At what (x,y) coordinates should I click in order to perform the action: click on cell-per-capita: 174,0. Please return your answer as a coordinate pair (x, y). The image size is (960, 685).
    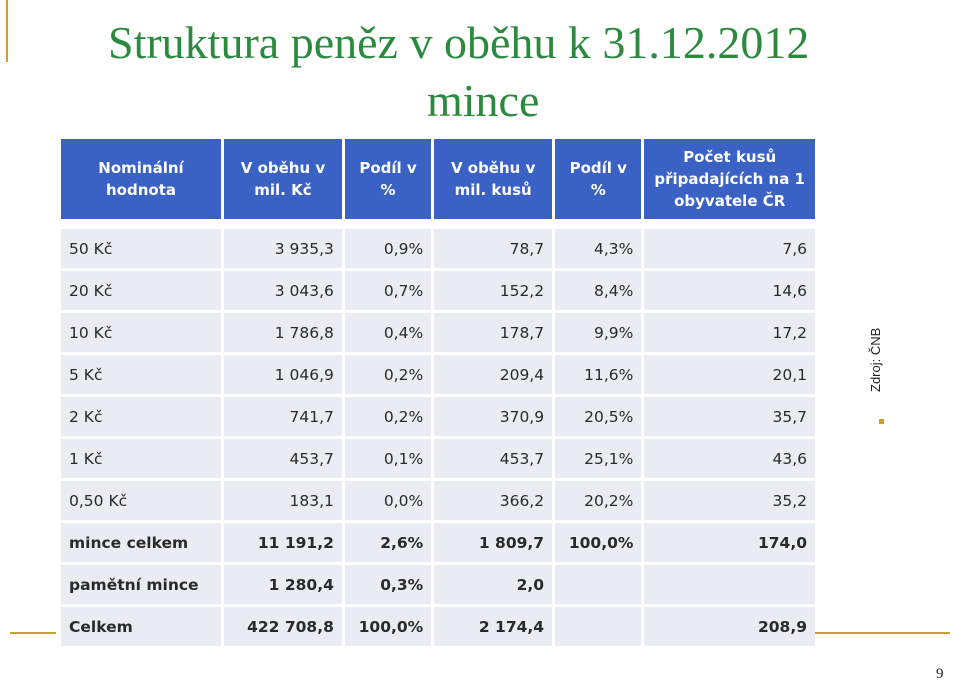
    Looking at the image, I should click on (729, 542).